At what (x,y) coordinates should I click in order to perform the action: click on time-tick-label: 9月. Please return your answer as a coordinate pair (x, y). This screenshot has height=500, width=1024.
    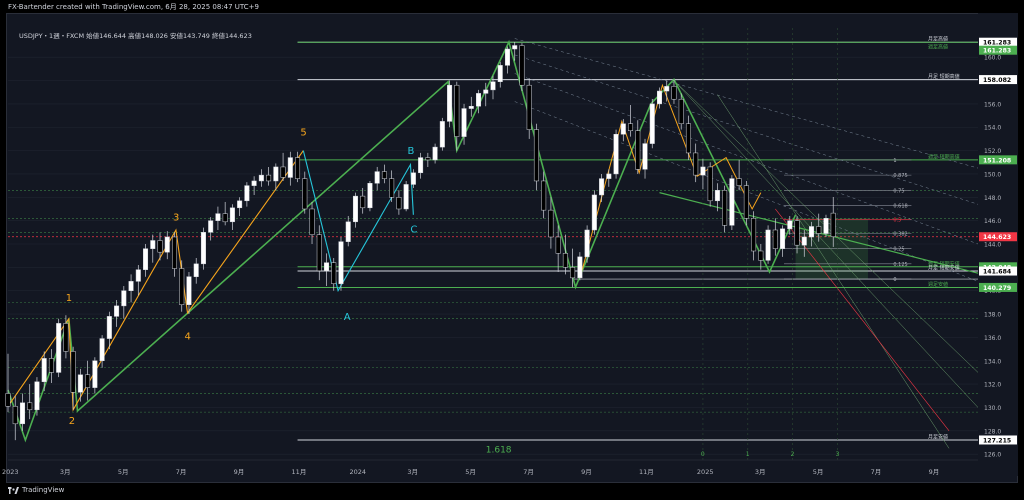
    Looking at the image, I should click on (239, 472).